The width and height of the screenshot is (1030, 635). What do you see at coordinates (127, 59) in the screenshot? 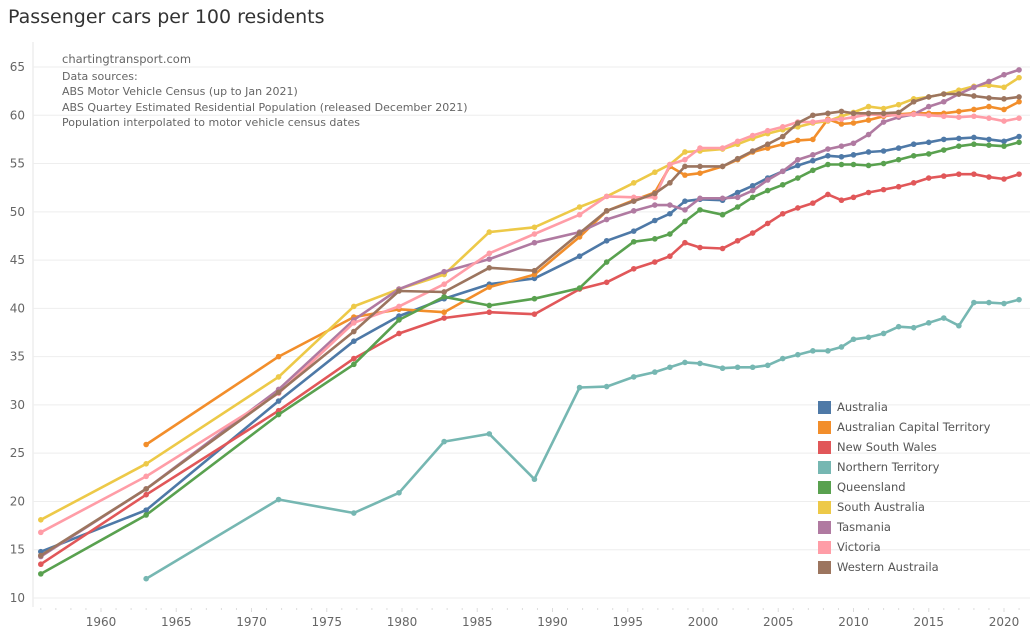
I see `annotation-site: chartingtransport.com` at bounding box center [127, 59].